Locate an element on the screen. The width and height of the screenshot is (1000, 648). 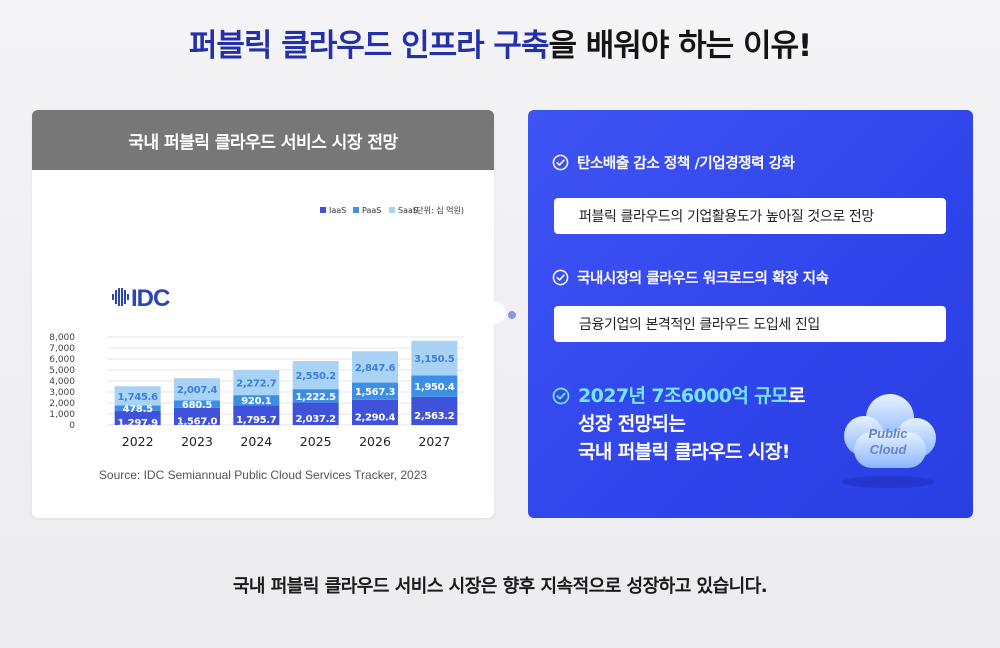
bar-saas-2023 is located at coordinates (197, 389).